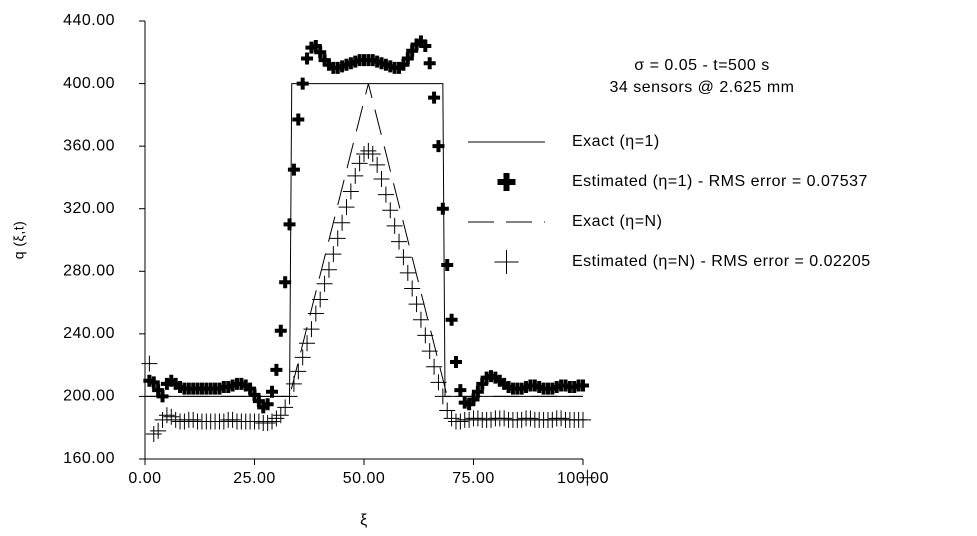 This screenshot has height=536, width=977. What do you see at coordinates (364, 520) in the screenshot?
I see `x-axis-label: ξ` at bounding box center [364, 520].